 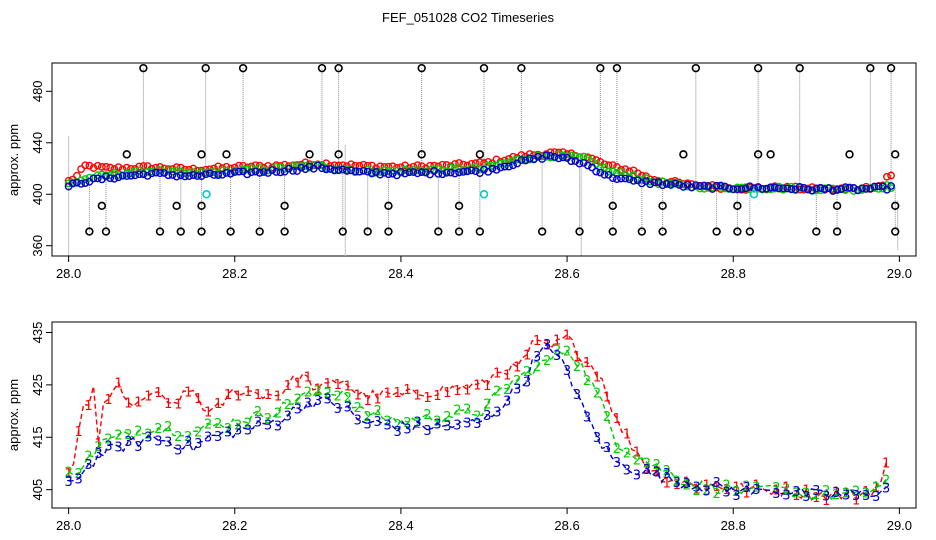 I want to click on figure-title: FEF_051028 CO2 Timeseries, so click(x=468, y=17).